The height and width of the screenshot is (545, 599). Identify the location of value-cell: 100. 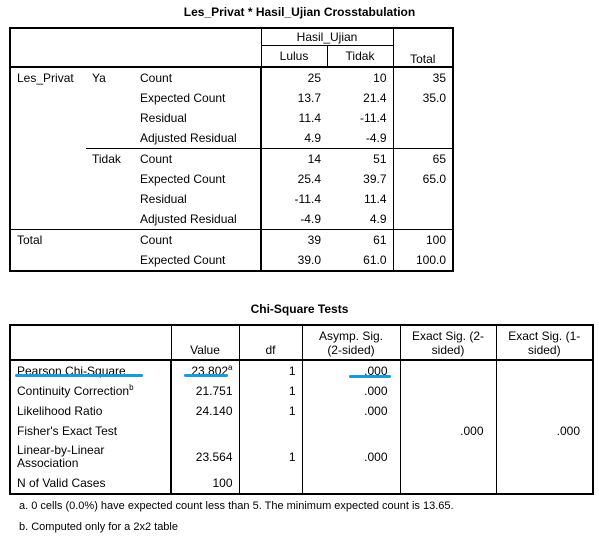
(205, 484).